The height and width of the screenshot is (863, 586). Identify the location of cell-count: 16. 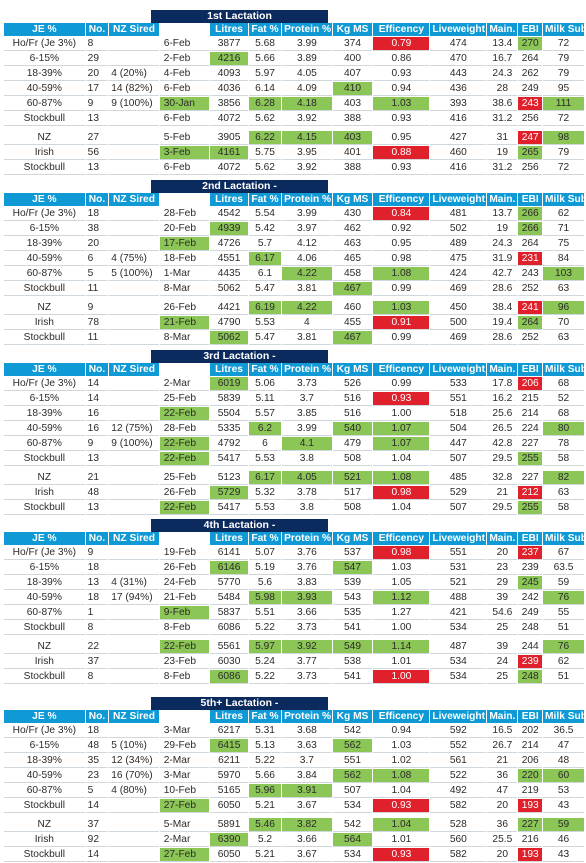
(97, 414).